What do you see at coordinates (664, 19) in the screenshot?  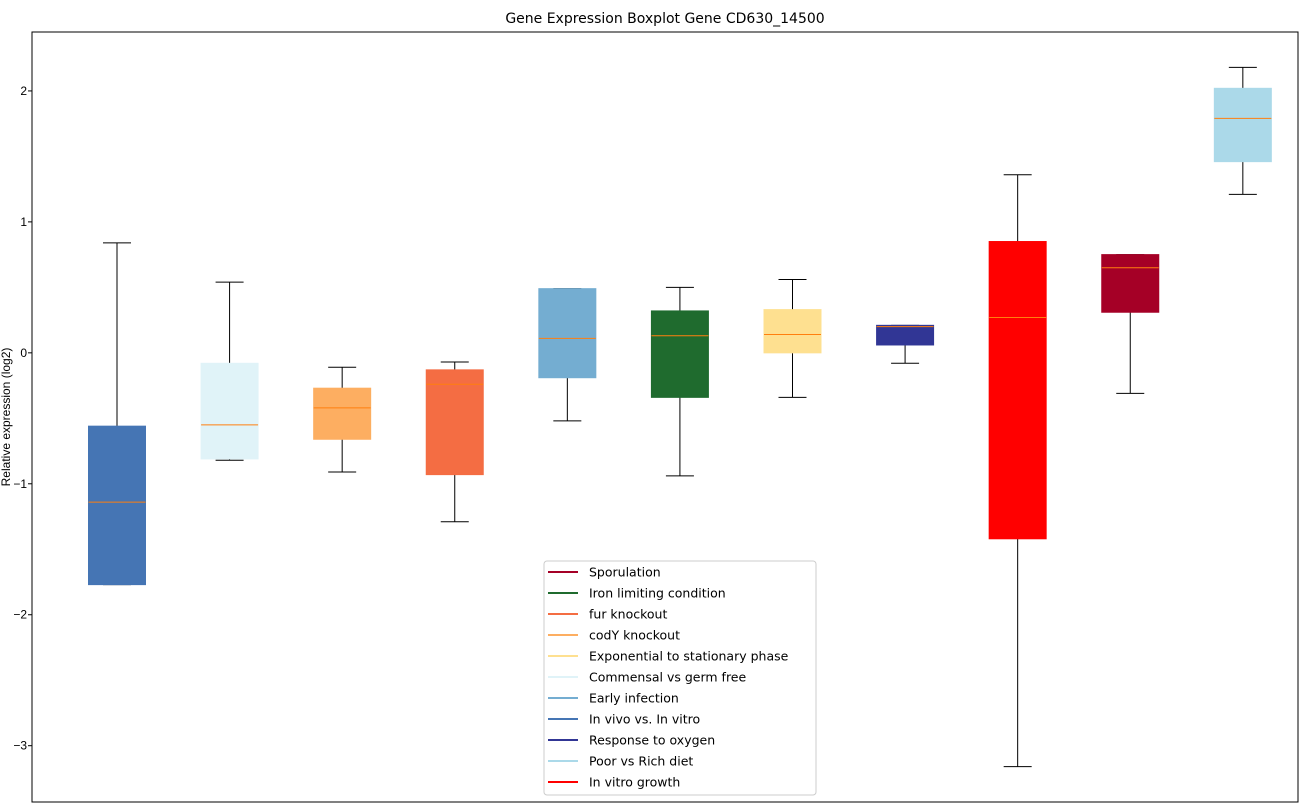 I see `chart-title: Gene Expression Boxplot Gene CD630_14500` at bounding box center [664, 19].